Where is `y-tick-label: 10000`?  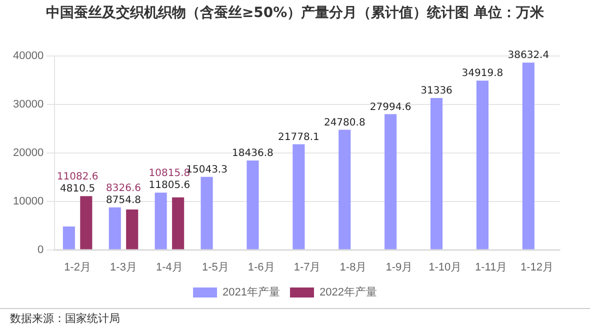 y-tick-label: 10000 is located at coordinates (28, 201).